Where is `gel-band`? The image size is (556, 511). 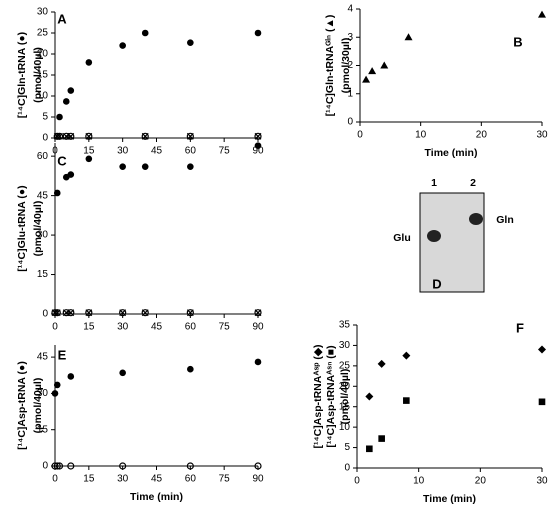
gel-band is located at coordinates (476, 219).